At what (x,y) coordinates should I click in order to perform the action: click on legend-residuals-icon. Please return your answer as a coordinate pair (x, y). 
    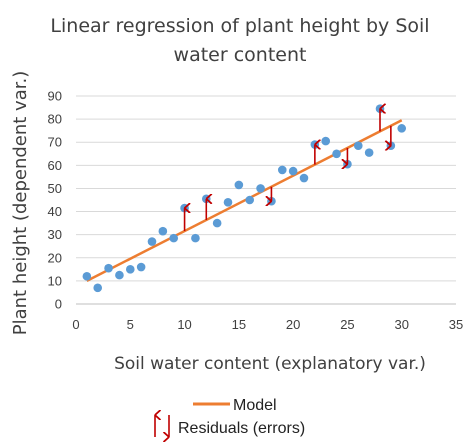
    Looking at the image, I should click on (162, 426).